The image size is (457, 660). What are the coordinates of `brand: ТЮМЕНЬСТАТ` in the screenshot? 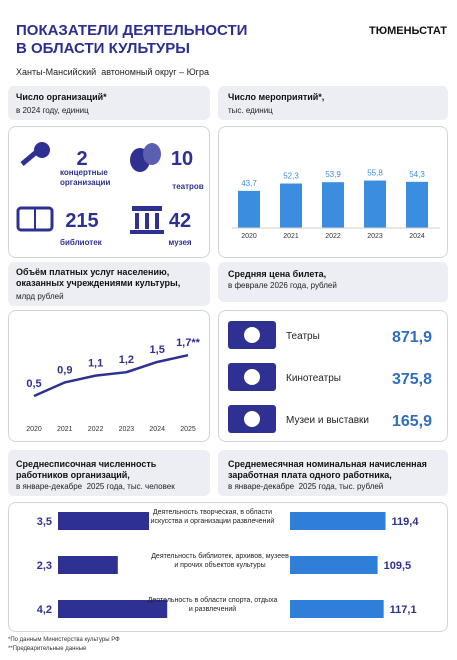 It's located at (408, 31).